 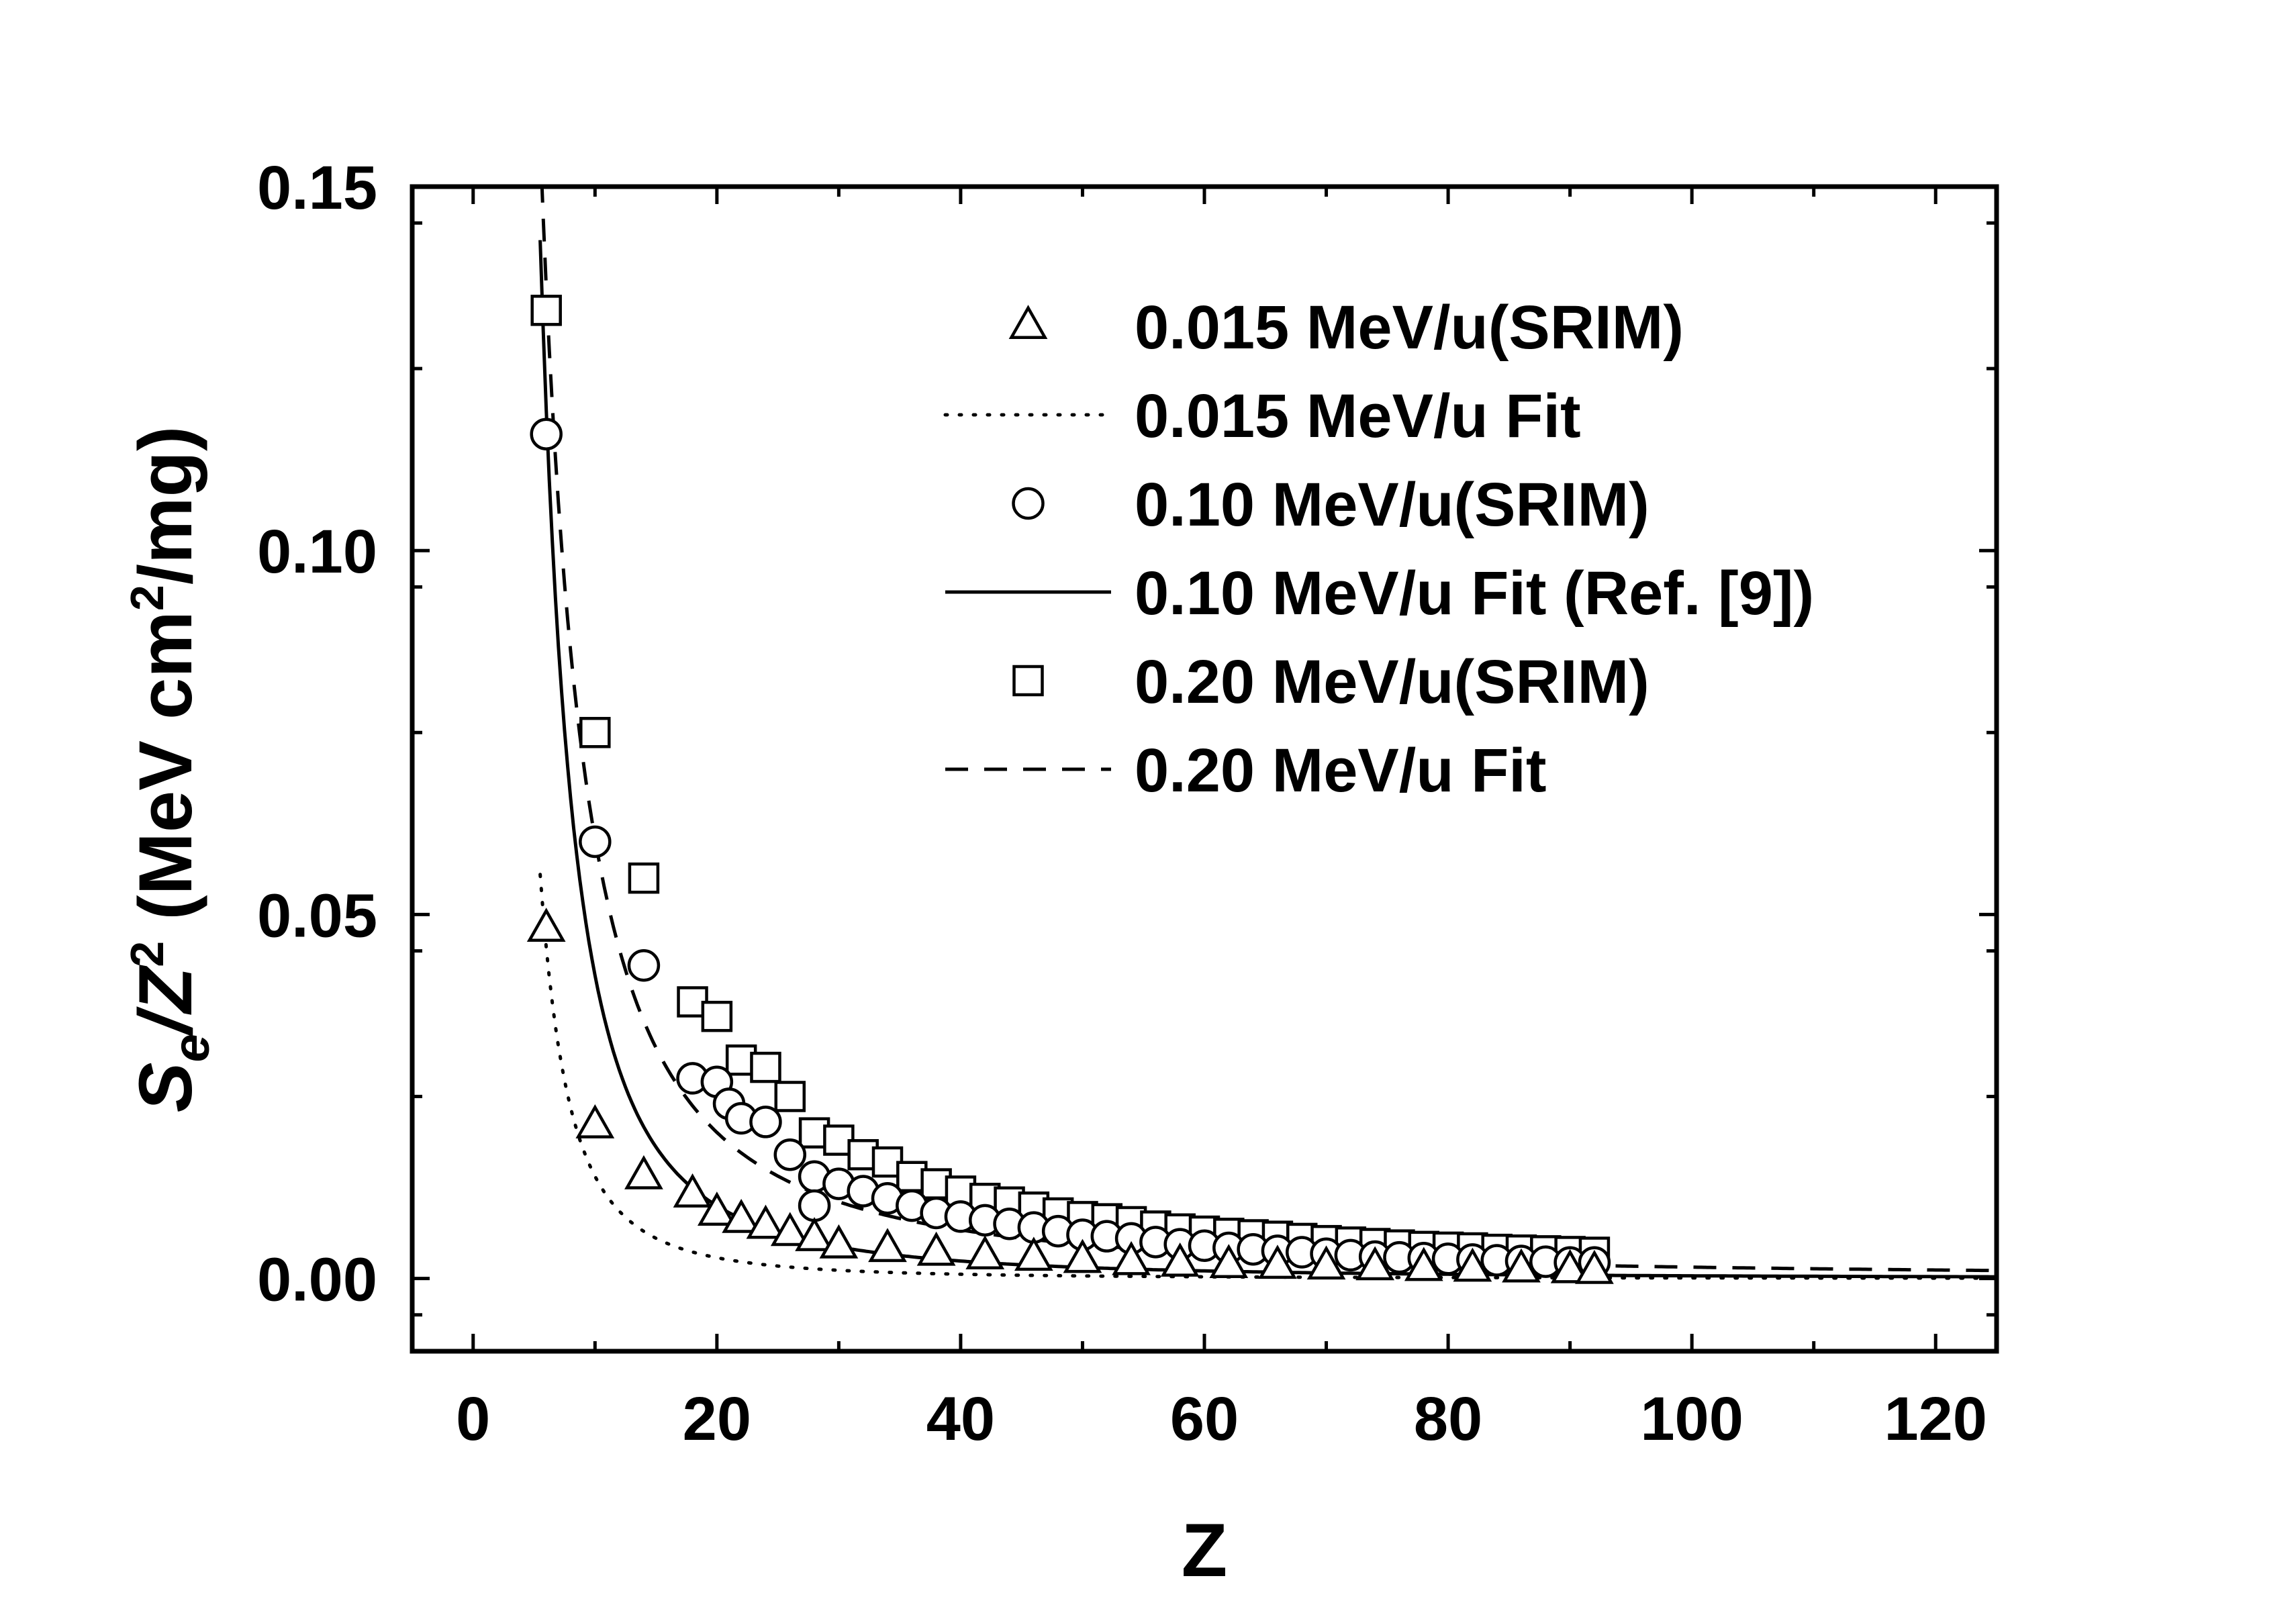 I want to click on y-axis-title-z: /Z, so click(x=166, y=1001).